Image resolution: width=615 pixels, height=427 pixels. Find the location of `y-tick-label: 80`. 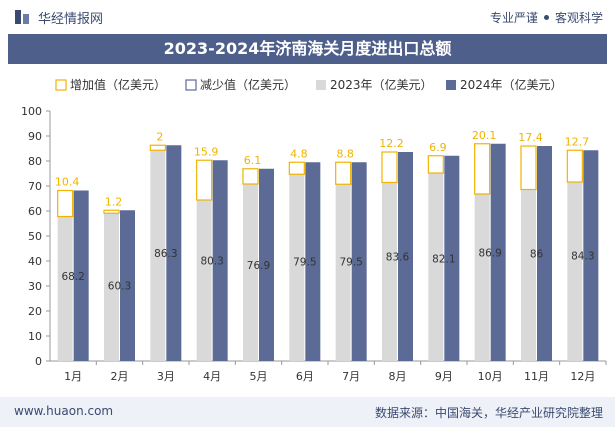

y-tick-label: 80 is located at coordinates (35, 161).